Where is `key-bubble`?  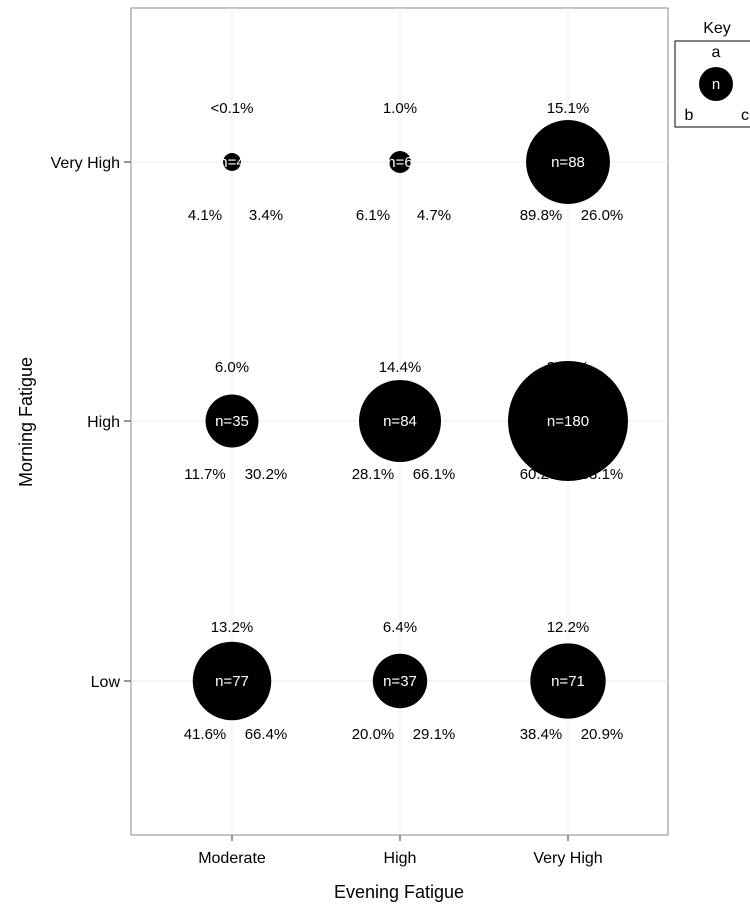 key-bubble is located at coordinates (716, 84).